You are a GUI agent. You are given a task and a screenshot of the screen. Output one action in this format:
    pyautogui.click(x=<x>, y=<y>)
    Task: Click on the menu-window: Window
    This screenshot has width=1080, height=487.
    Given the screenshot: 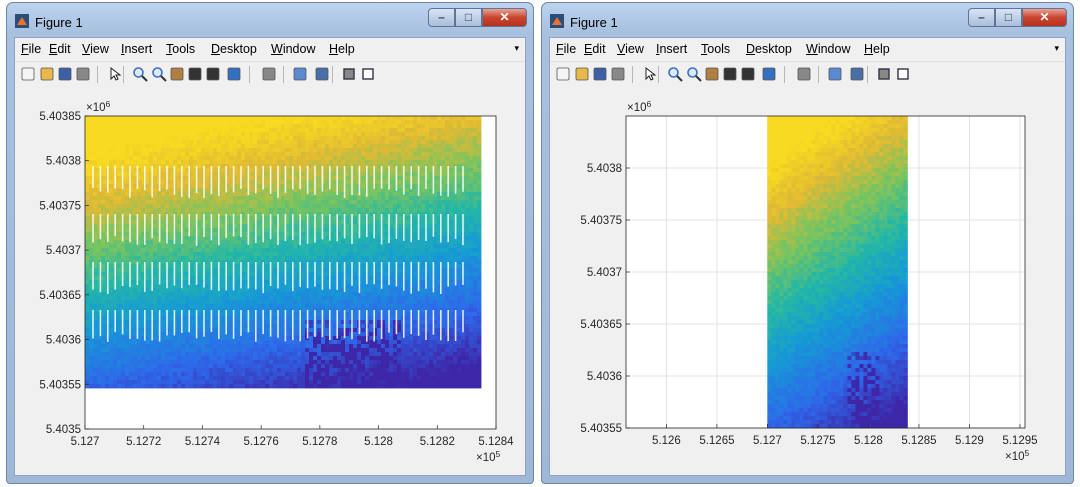 What is the action you would take?
    pyautogui.click(x=293, y=49)
    